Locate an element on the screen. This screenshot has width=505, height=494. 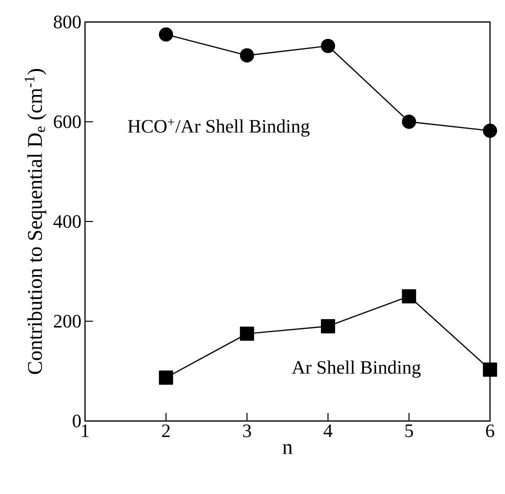
y-tick-label: 200 is located at coordinates (67, 321).